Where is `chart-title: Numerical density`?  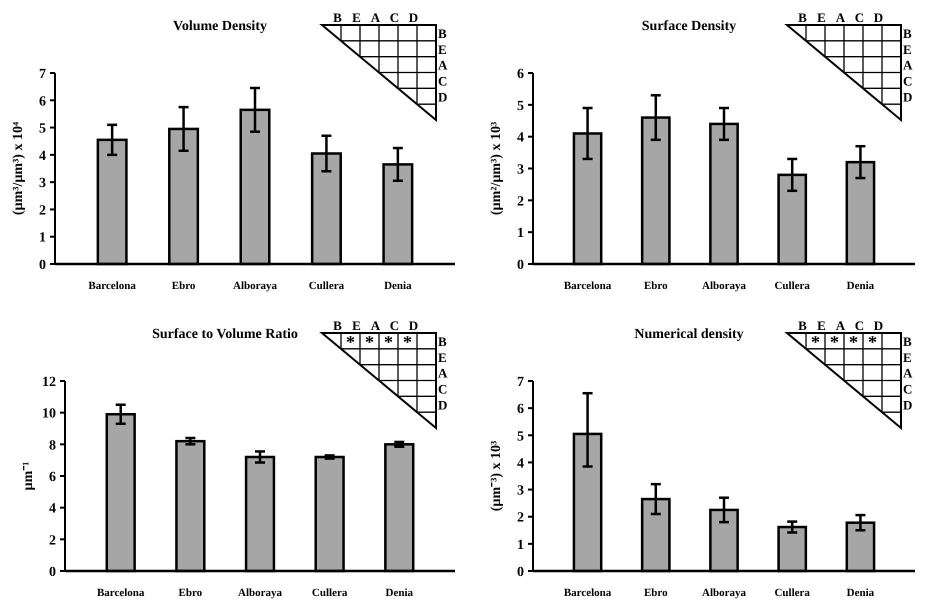 chart-title: Numerical density is located at coordinates (689, 334).